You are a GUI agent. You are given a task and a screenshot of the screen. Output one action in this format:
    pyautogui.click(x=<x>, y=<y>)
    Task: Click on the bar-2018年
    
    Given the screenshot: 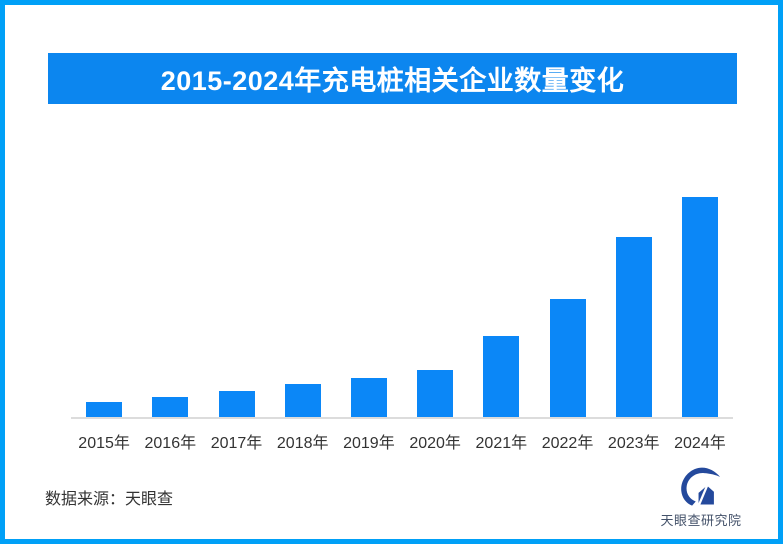 What is the action you would take?
    pyautogui.click(x=302, y=400)
    